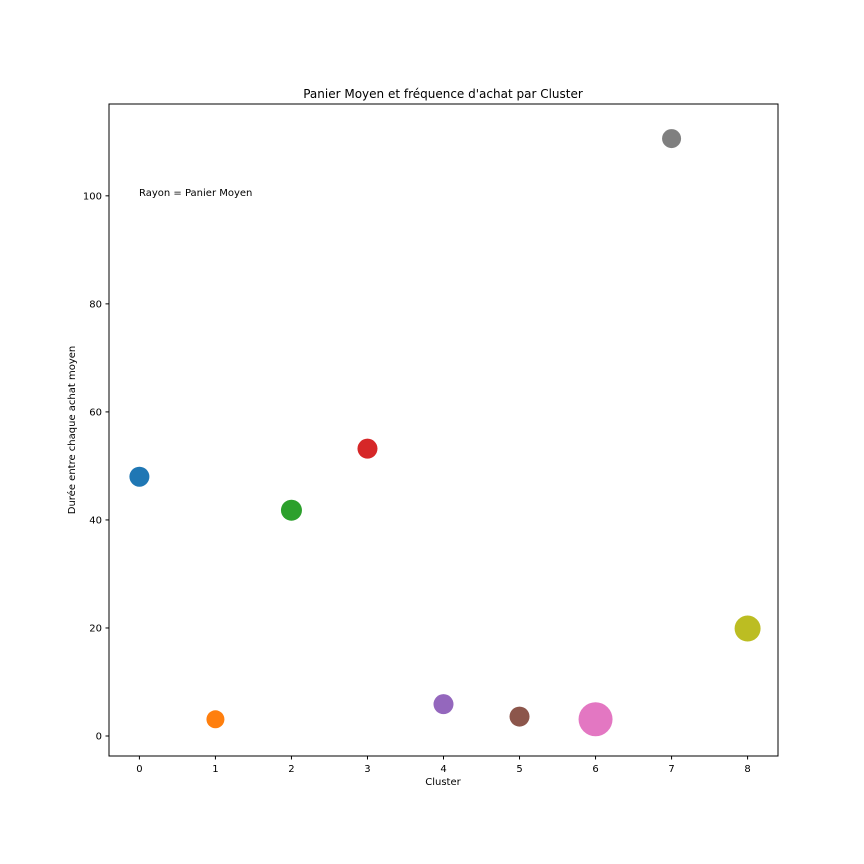 This screenshot has height=864, width=864. I want to click on x-tick-label: 7, so click(671, 769).